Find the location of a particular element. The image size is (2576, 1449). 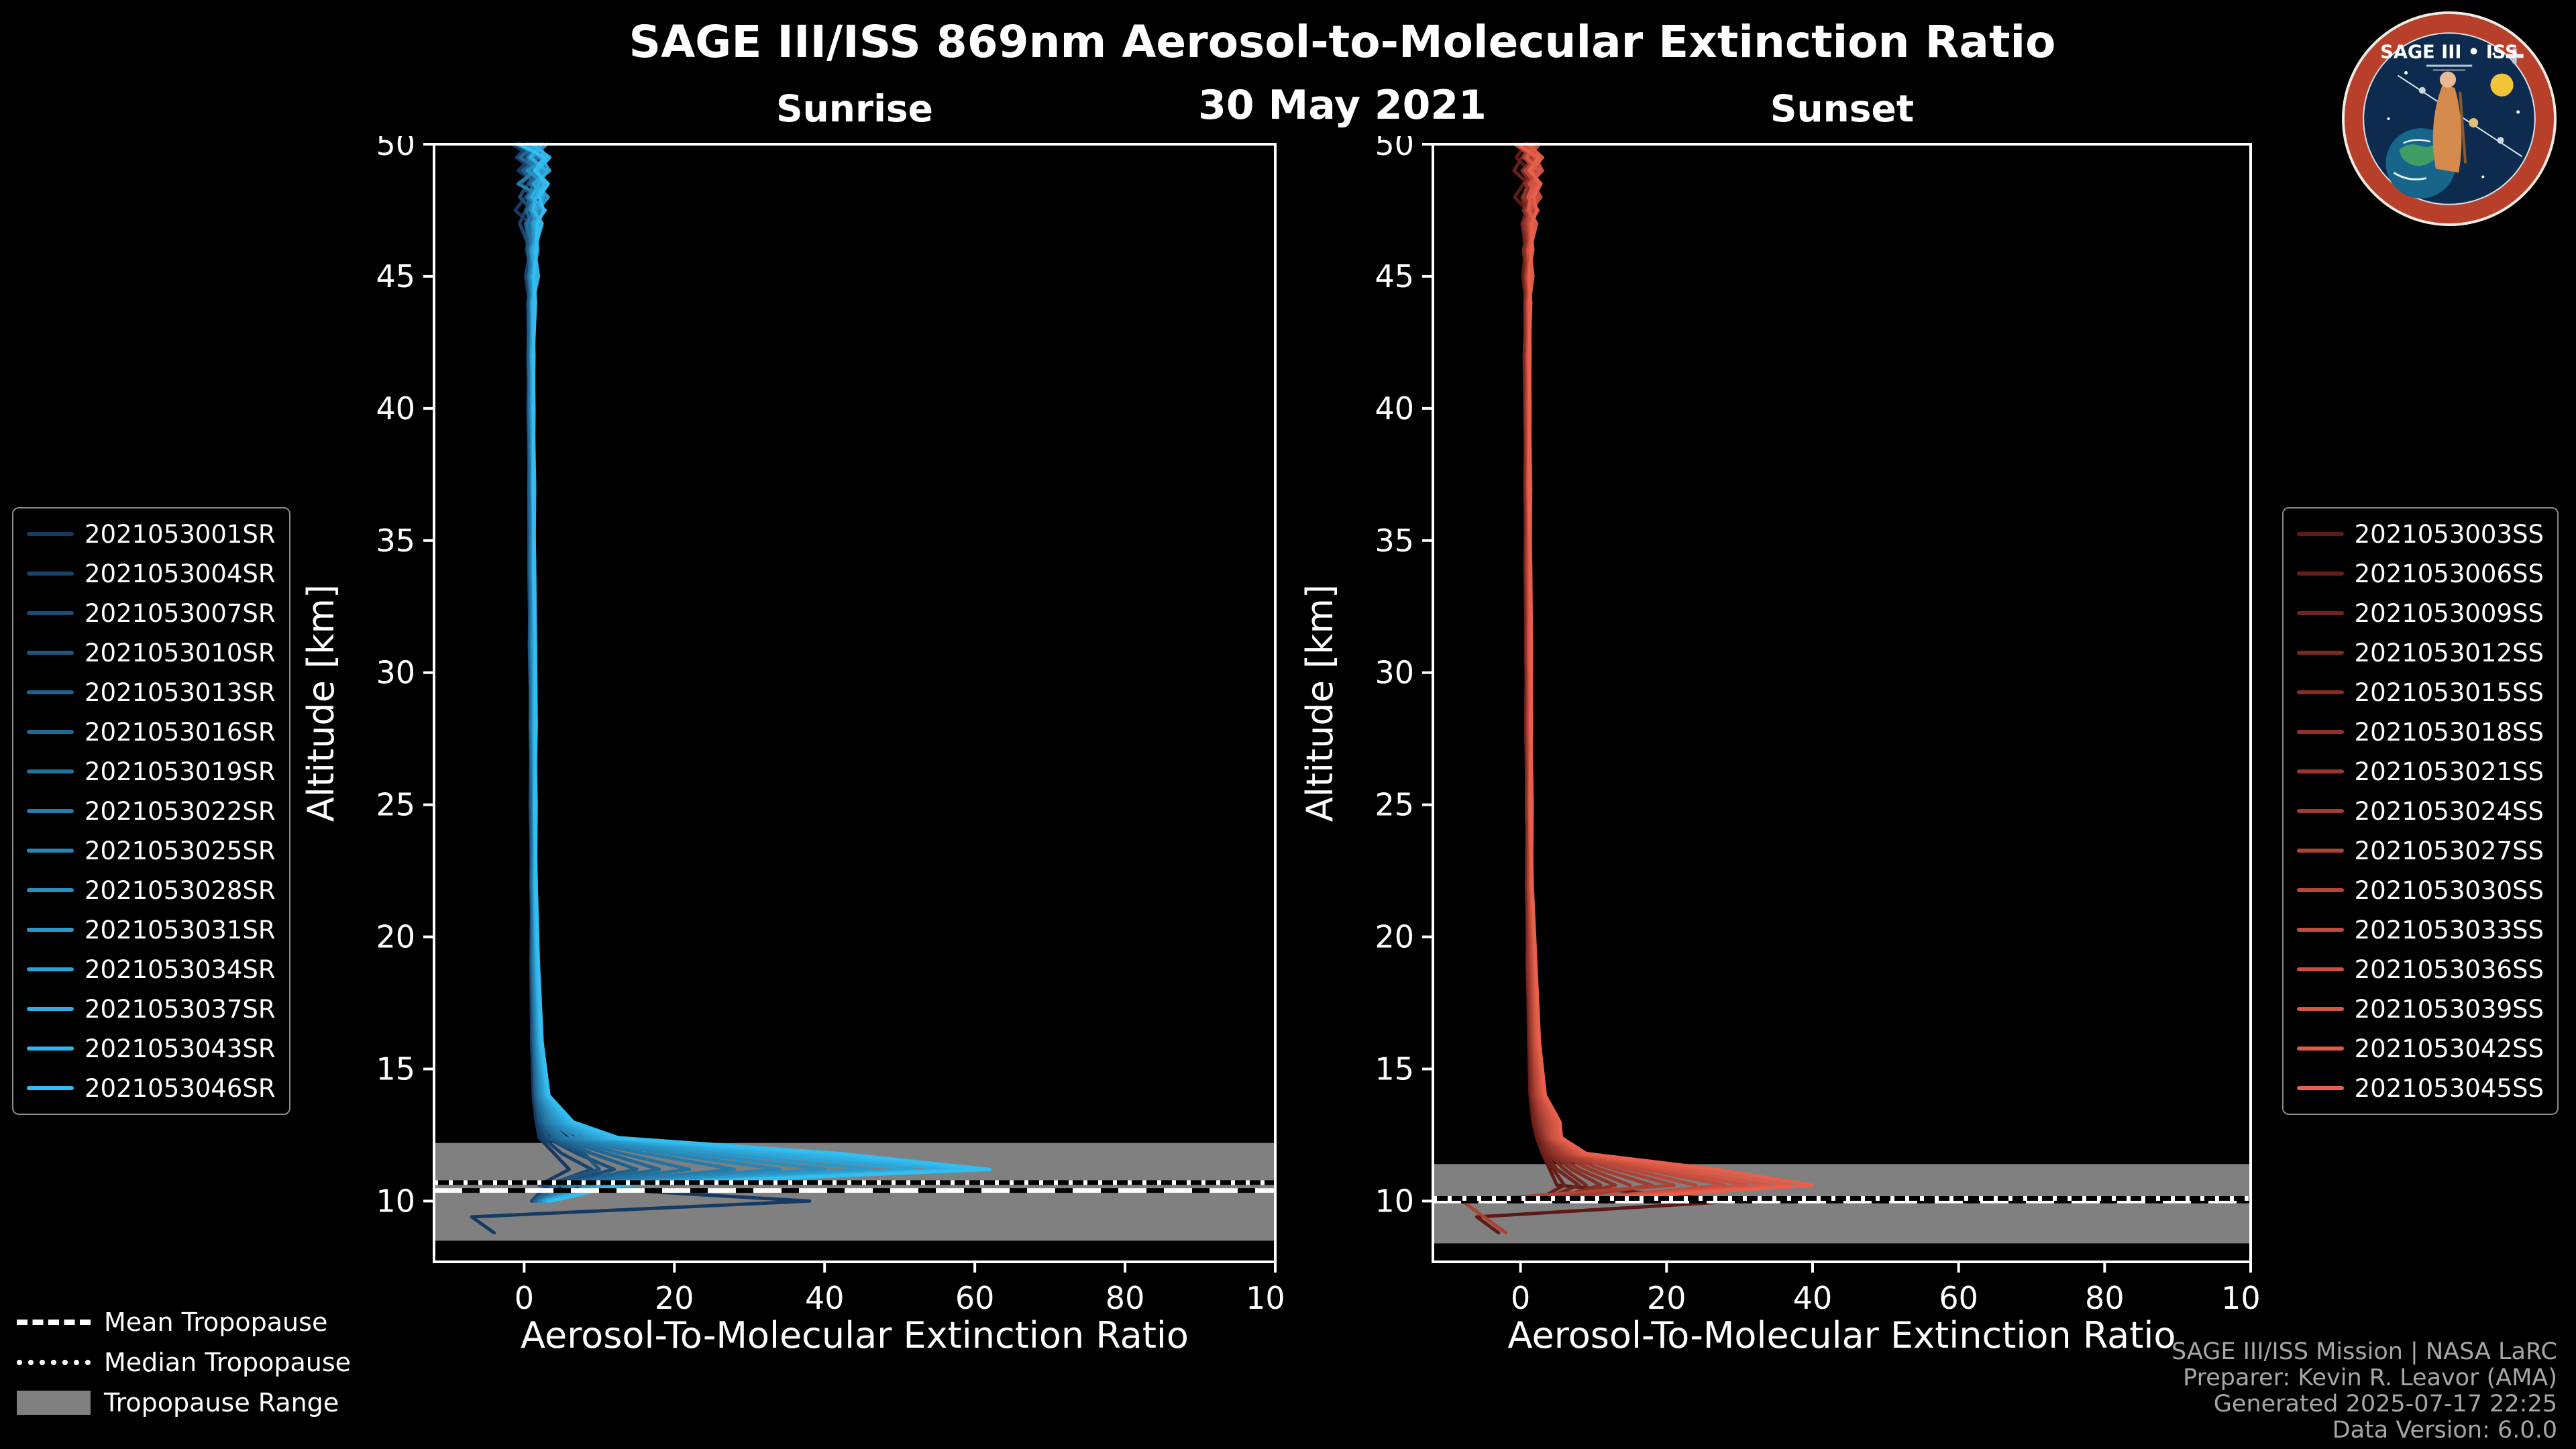

legend-label: 2021053021SS is located at coordinates (2449, 771).